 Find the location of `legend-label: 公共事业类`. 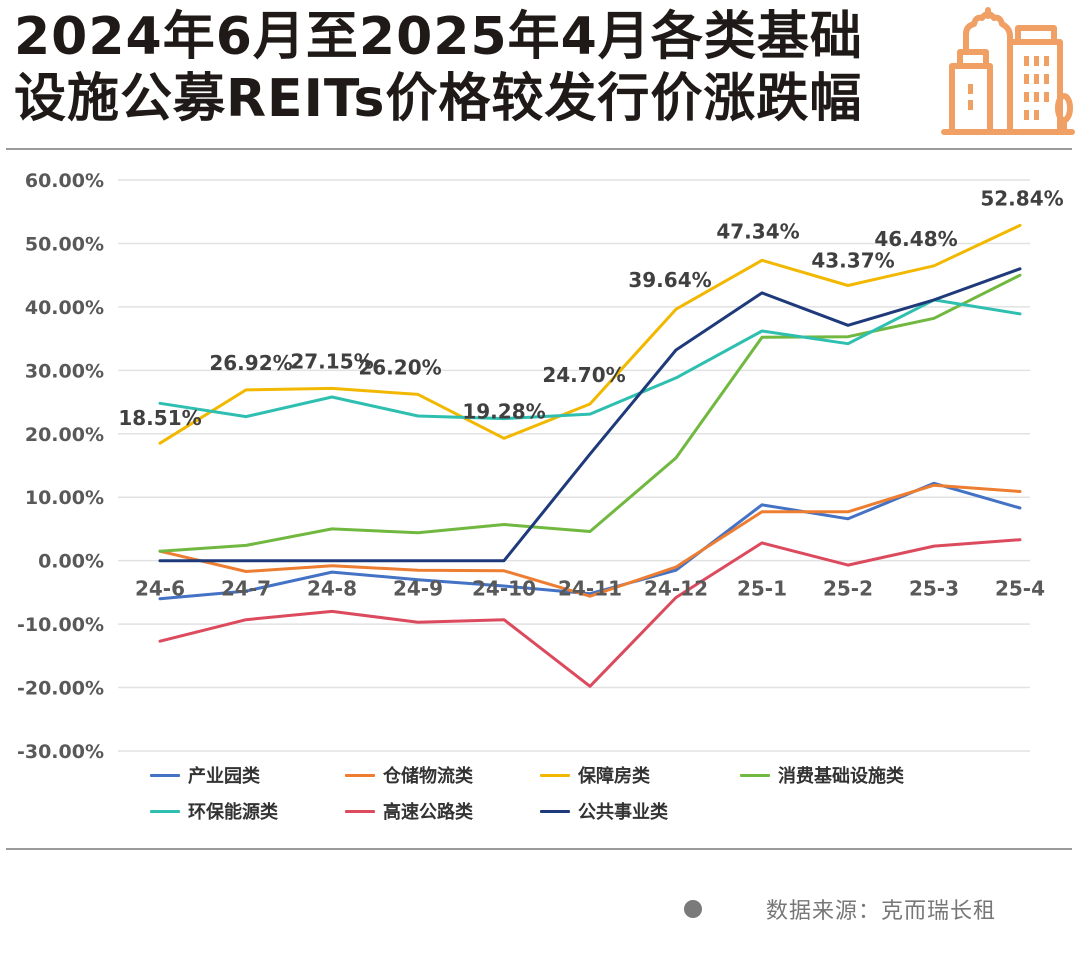

legend-label: 公共事业类 is located at coordinates (623, 812).